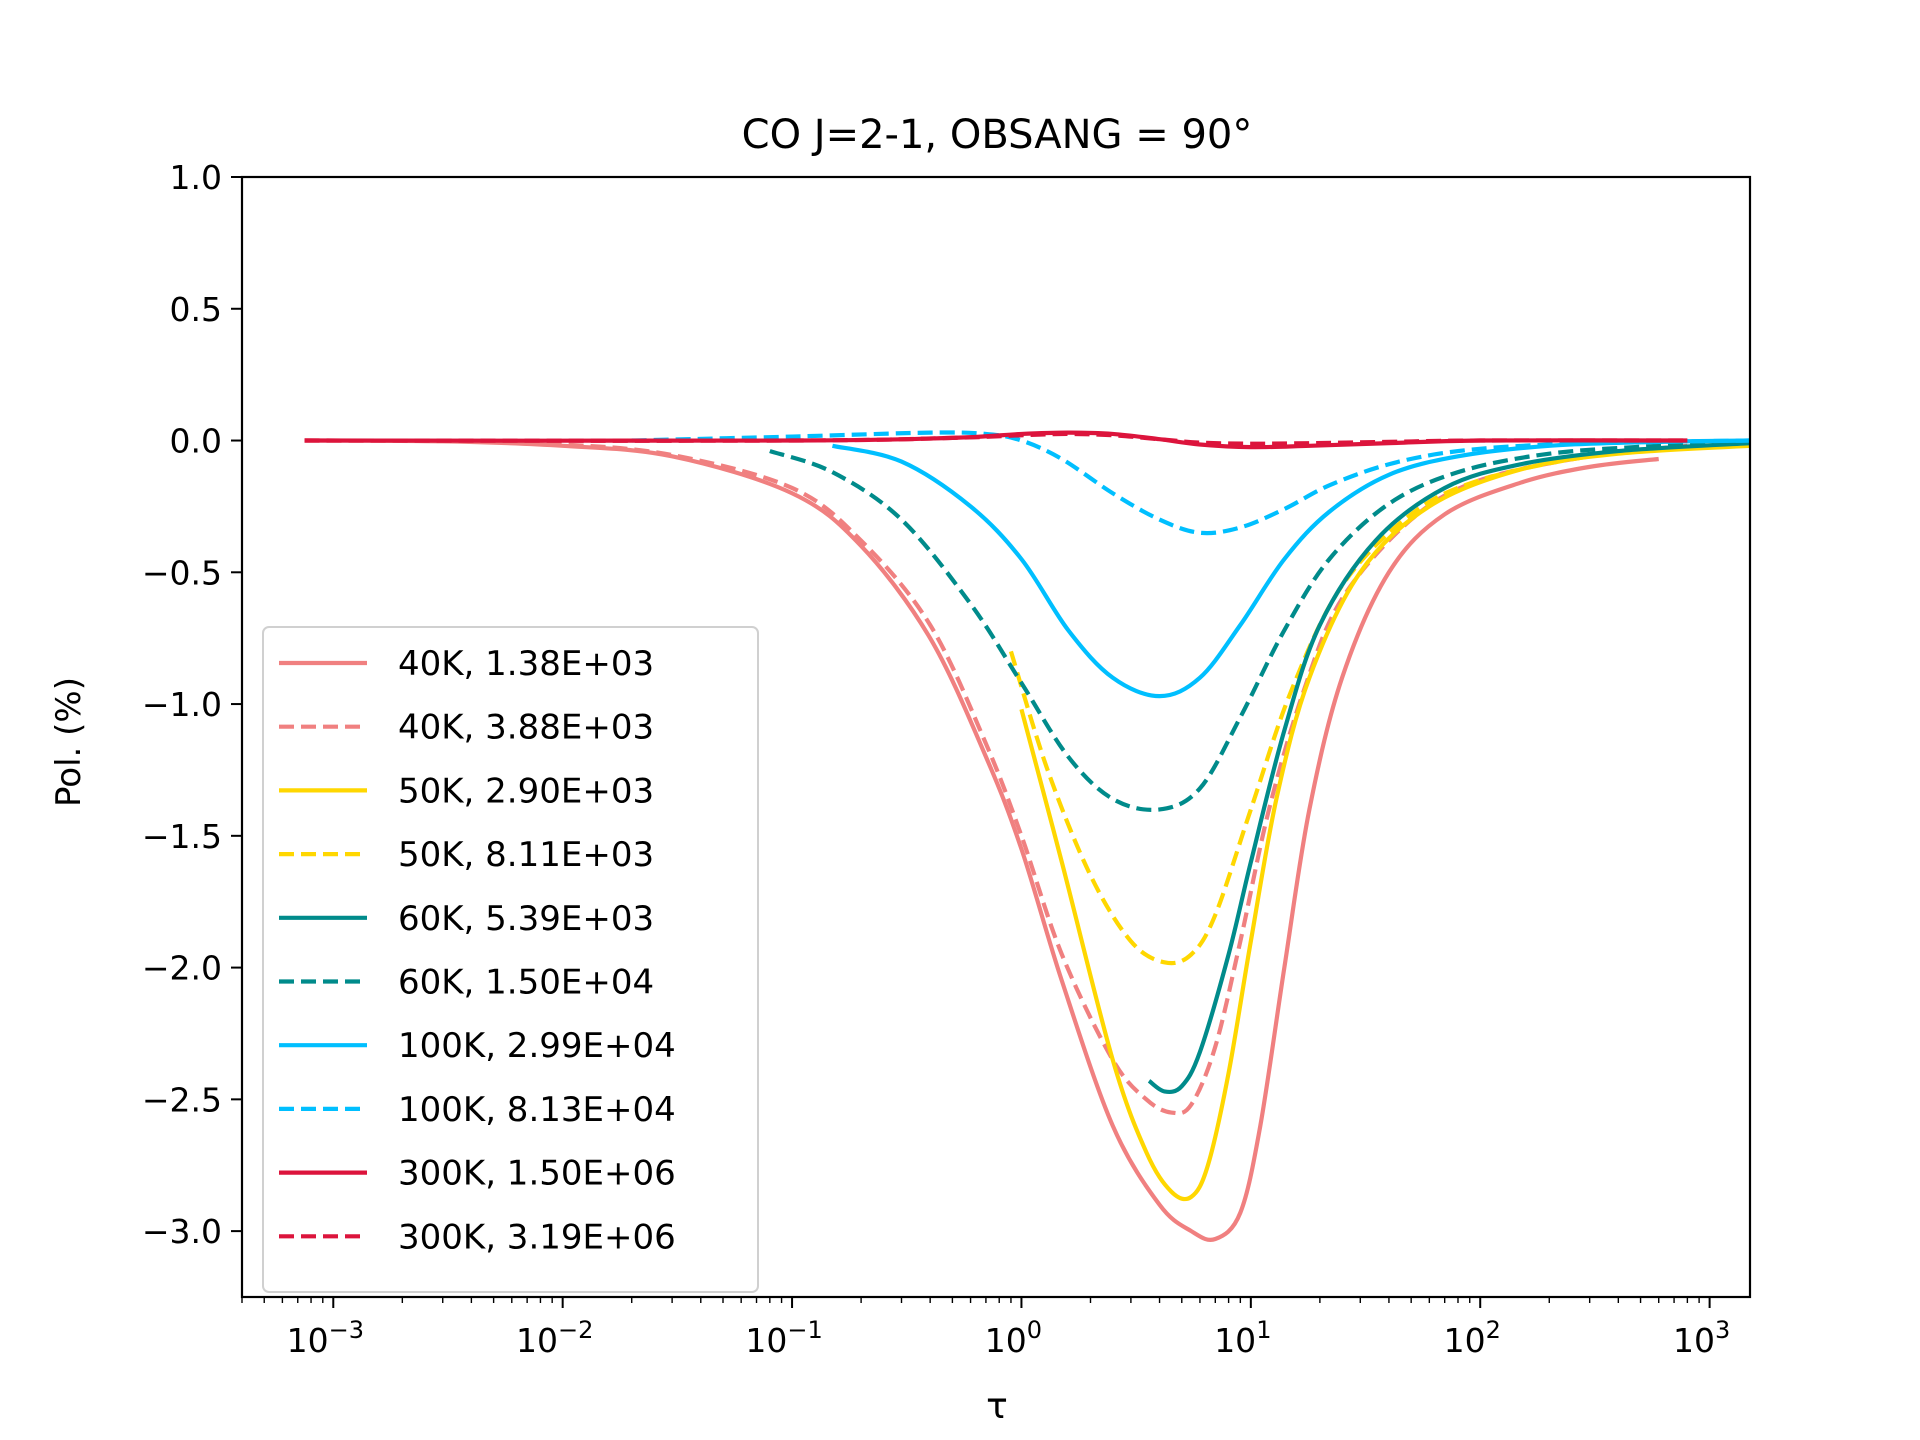 The width and height of the screenshot is (1920, 1440). I want to click on legend-label: 100K, 2.99E+04, so click(537, 1046).